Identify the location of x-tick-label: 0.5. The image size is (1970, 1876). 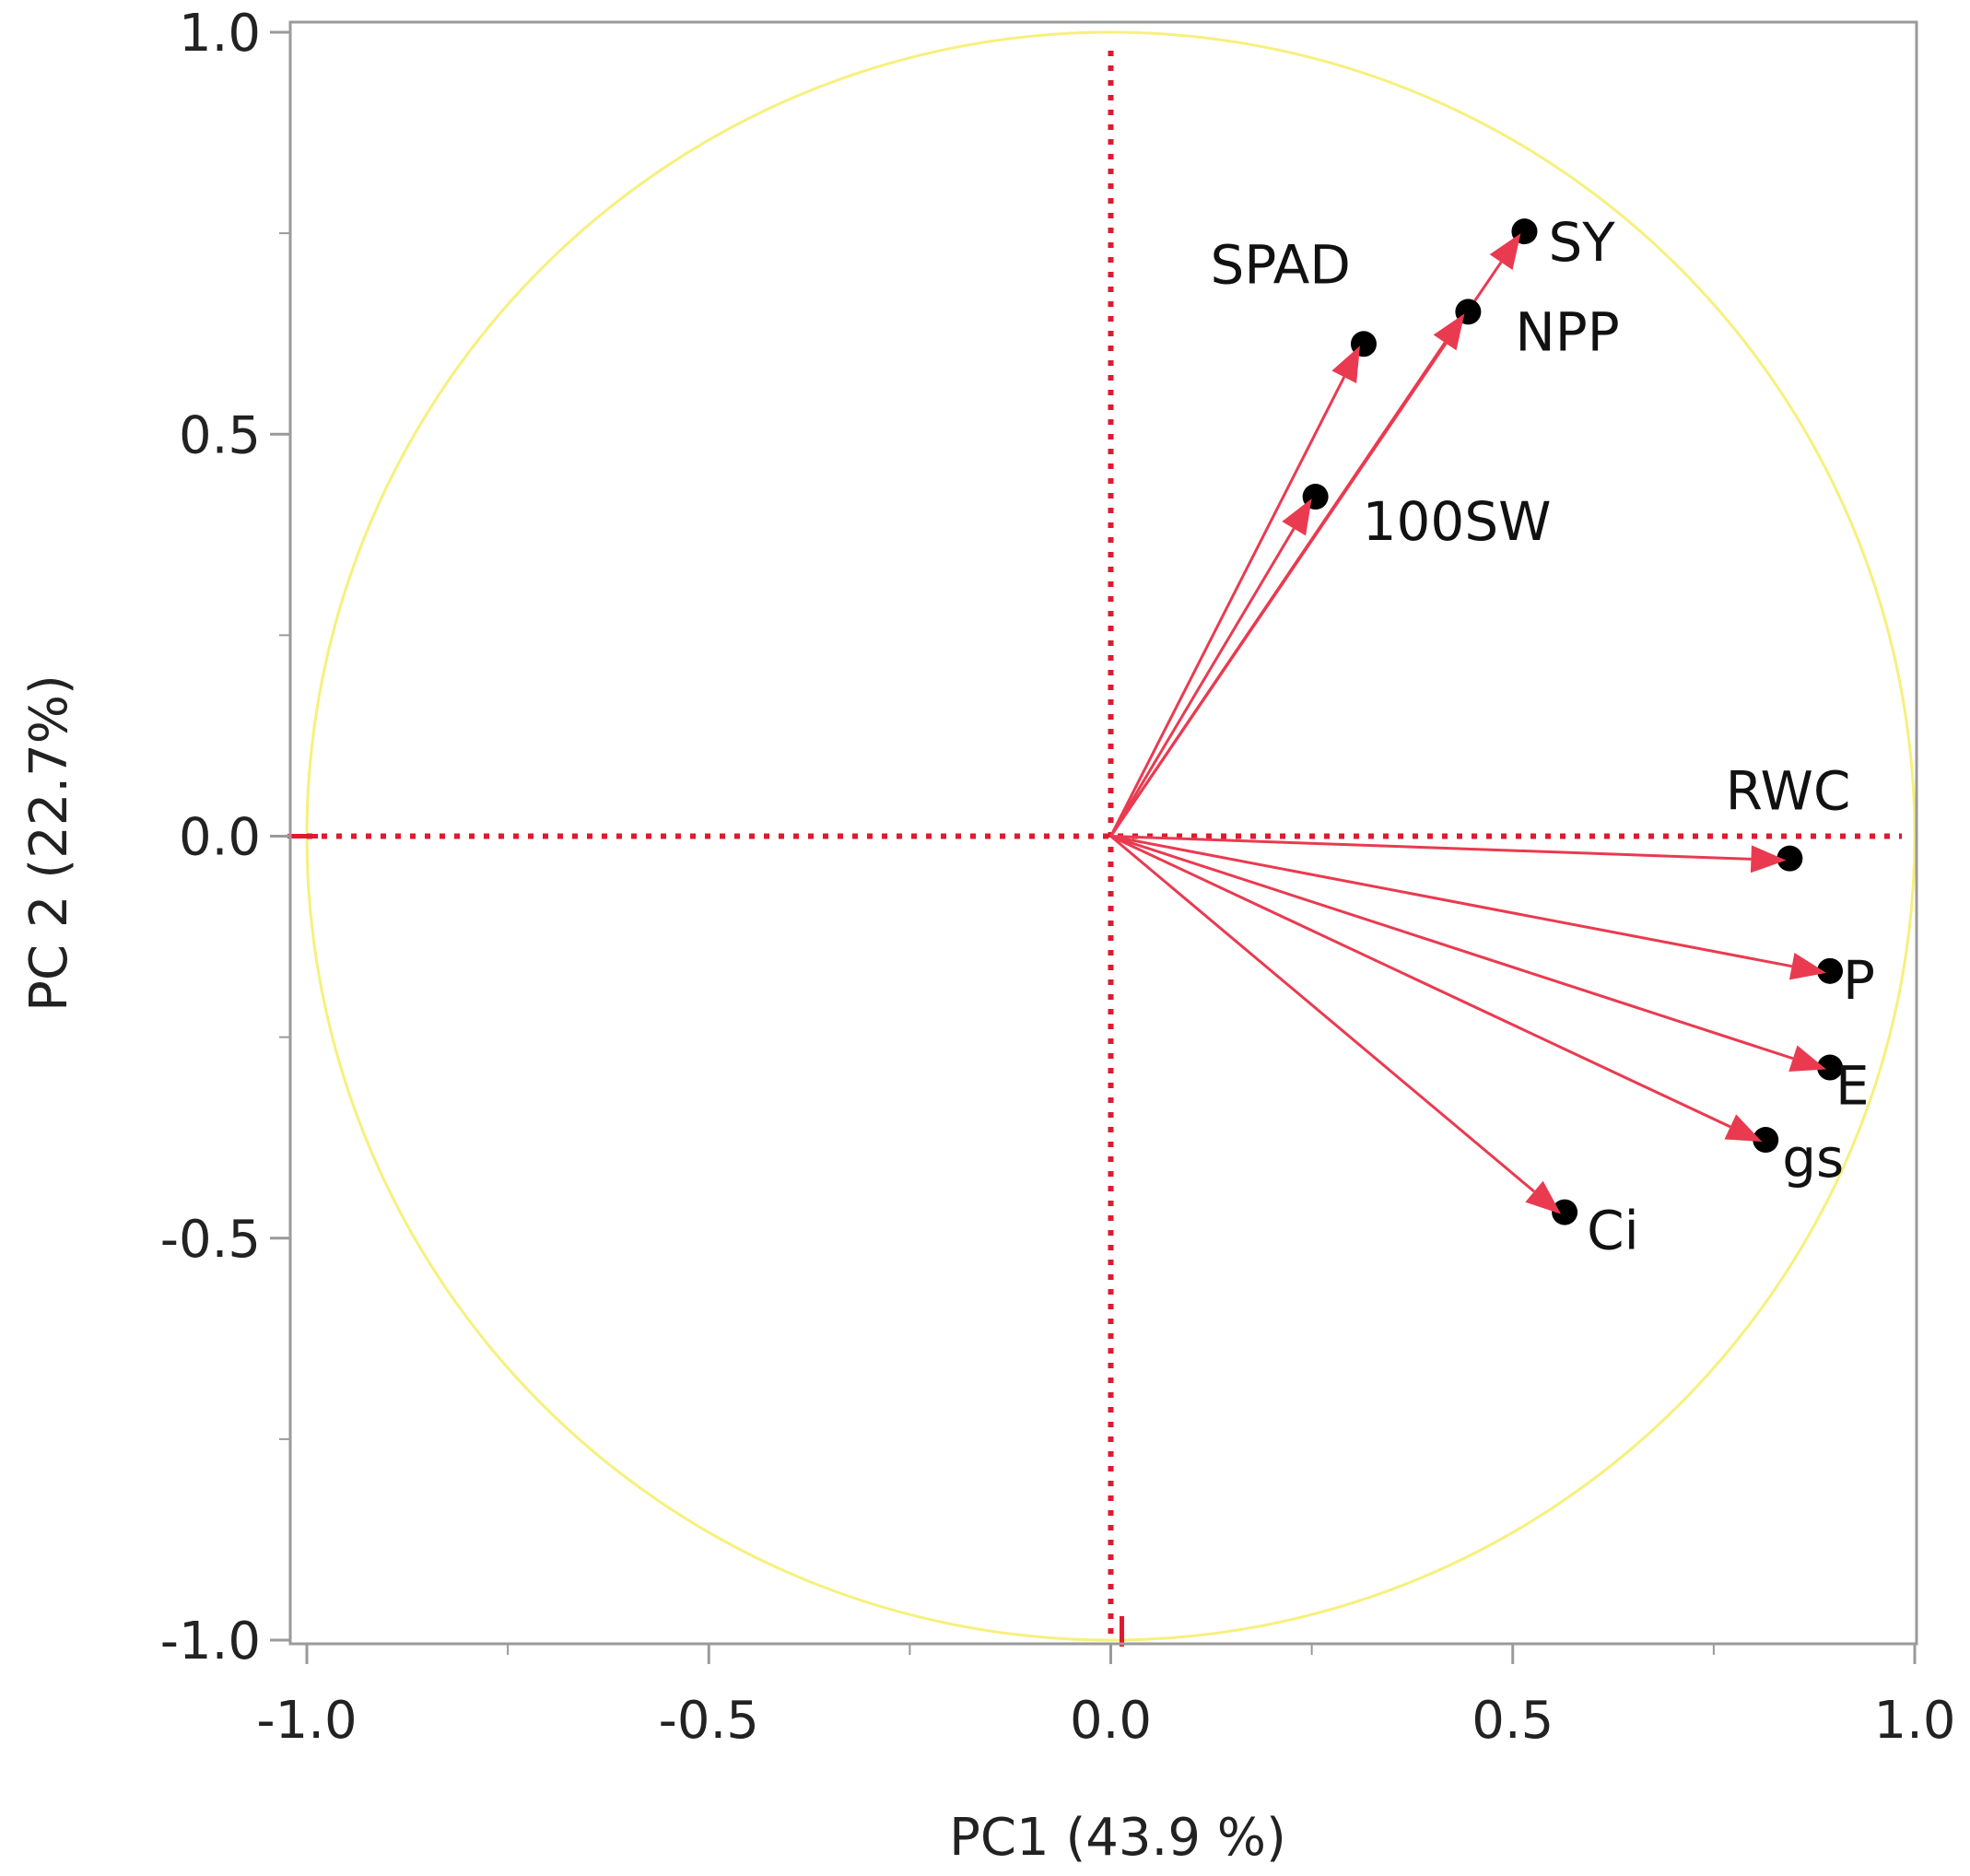
(1513, 1721).